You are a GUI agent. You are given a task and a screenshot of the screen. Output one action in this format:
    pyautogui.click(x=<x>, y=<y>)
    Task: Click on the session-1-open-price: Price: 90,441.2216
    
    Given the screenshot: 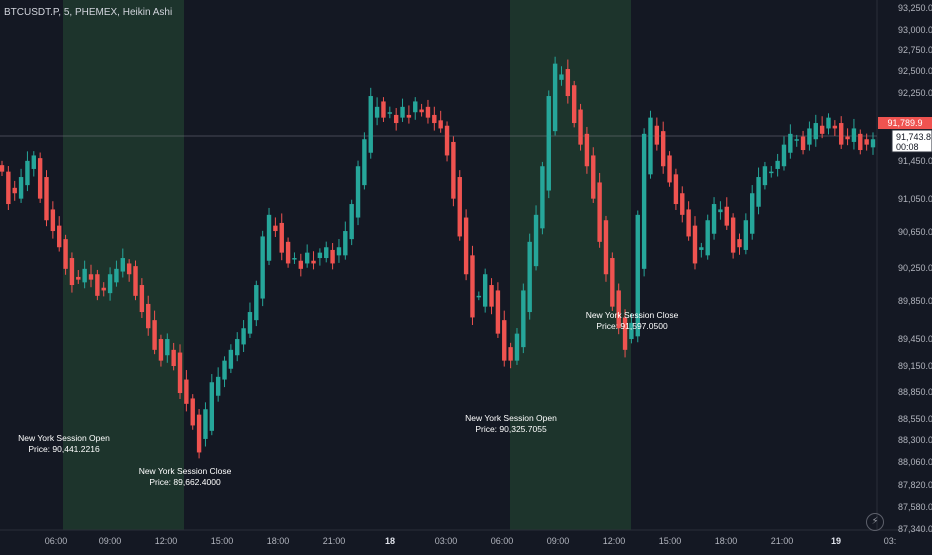 What is the action you would take?
    pyautogui.click(x=64, y=449)
    